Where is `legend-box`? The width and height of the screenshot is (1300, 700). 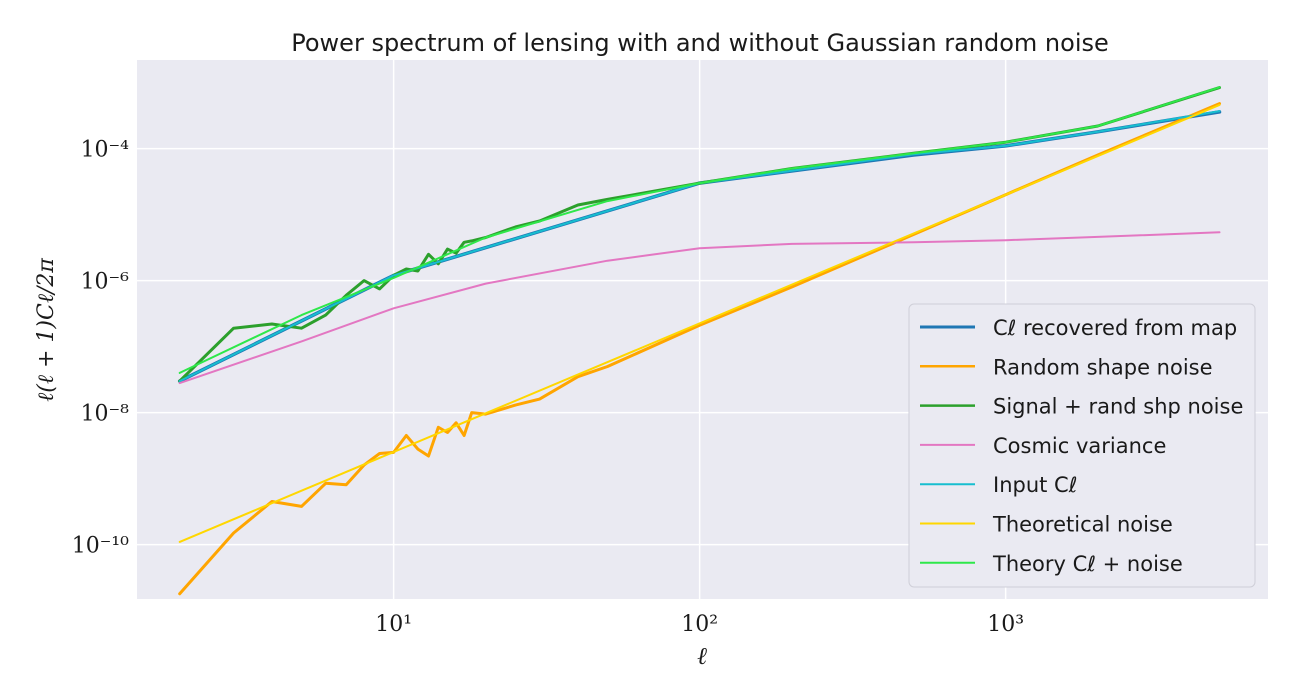 legend-box is located at coordinates (1082, 445).